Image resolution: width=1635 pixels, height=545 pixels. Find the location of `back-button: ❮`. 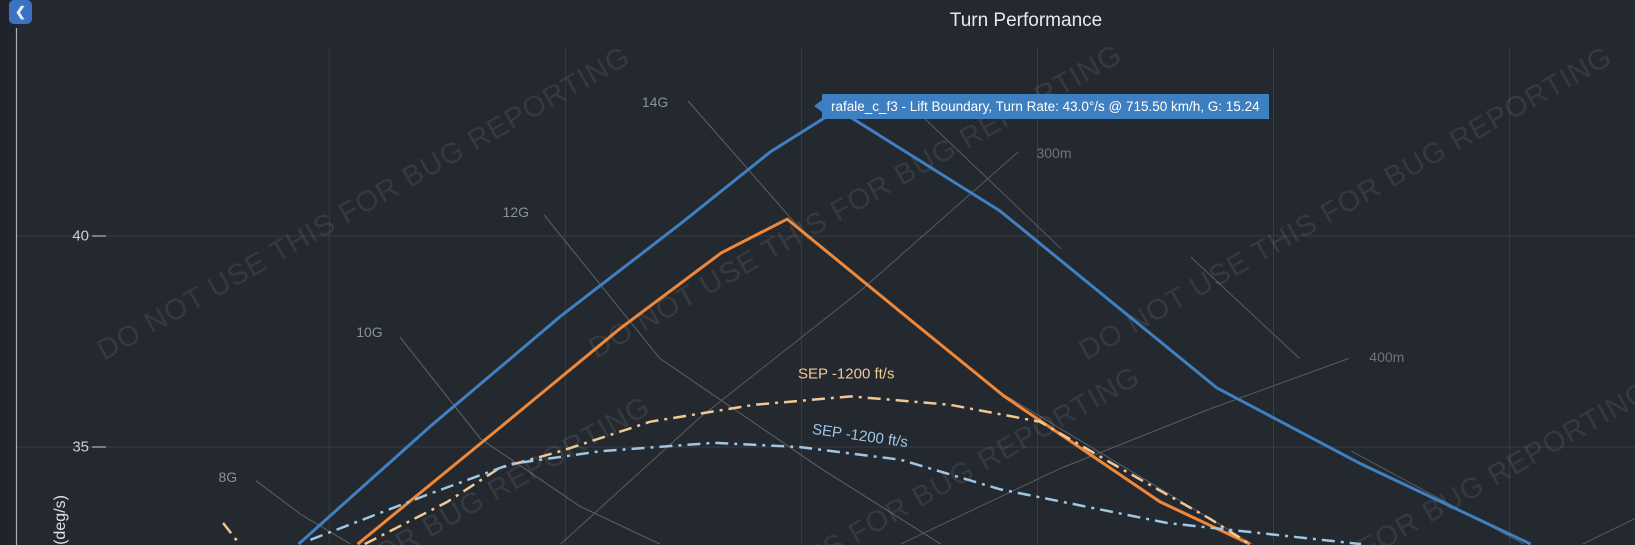

back-button: ❮ is located at coordinates (20, 12).